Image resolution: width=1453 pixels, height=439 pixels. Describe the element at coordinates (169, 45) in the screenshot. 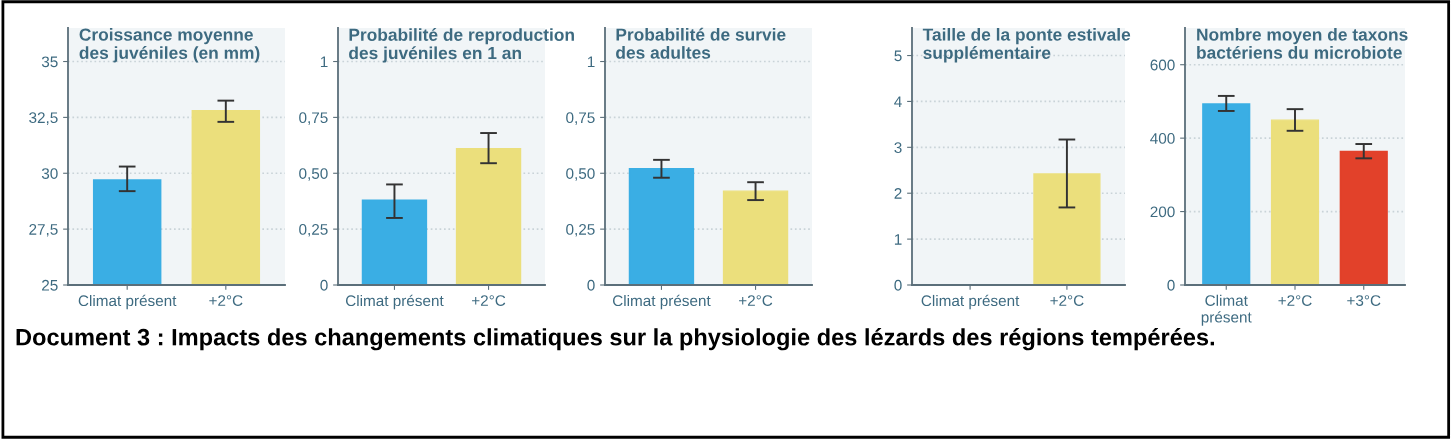

I see `chart-title: Croissance moyenne des juvéniles (en mm)` at that location.